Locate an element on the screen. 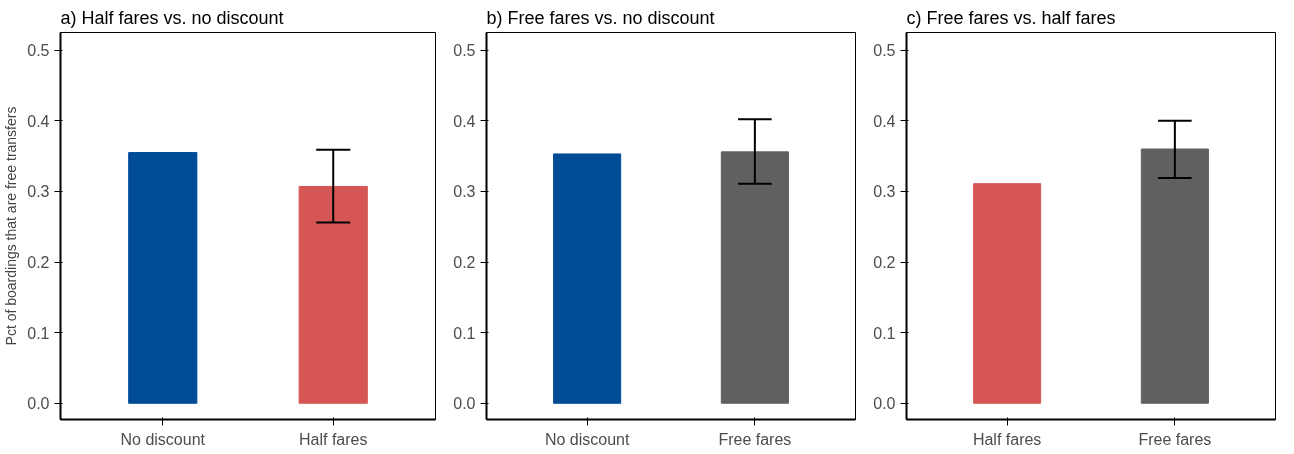 This screenshot has width=1294, height=454. chart-title: c) Free fares vs. half fares is located at coordinates (1011, 17).